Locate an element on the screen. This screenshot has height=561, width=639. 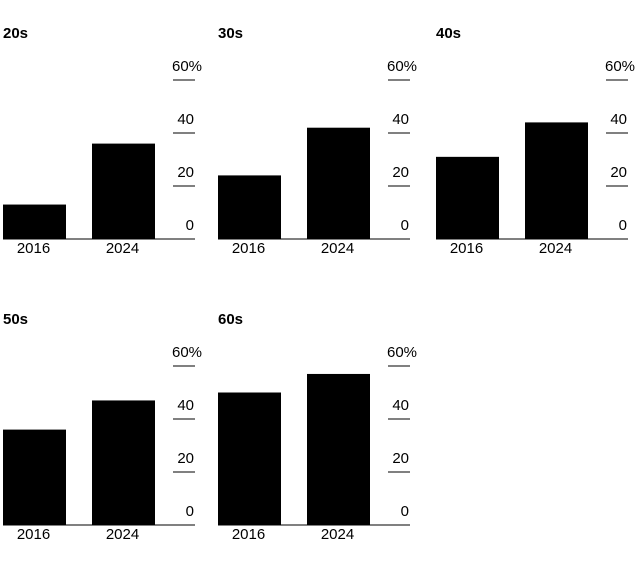
chart-title: 60s is located at coordinates (230, 319).